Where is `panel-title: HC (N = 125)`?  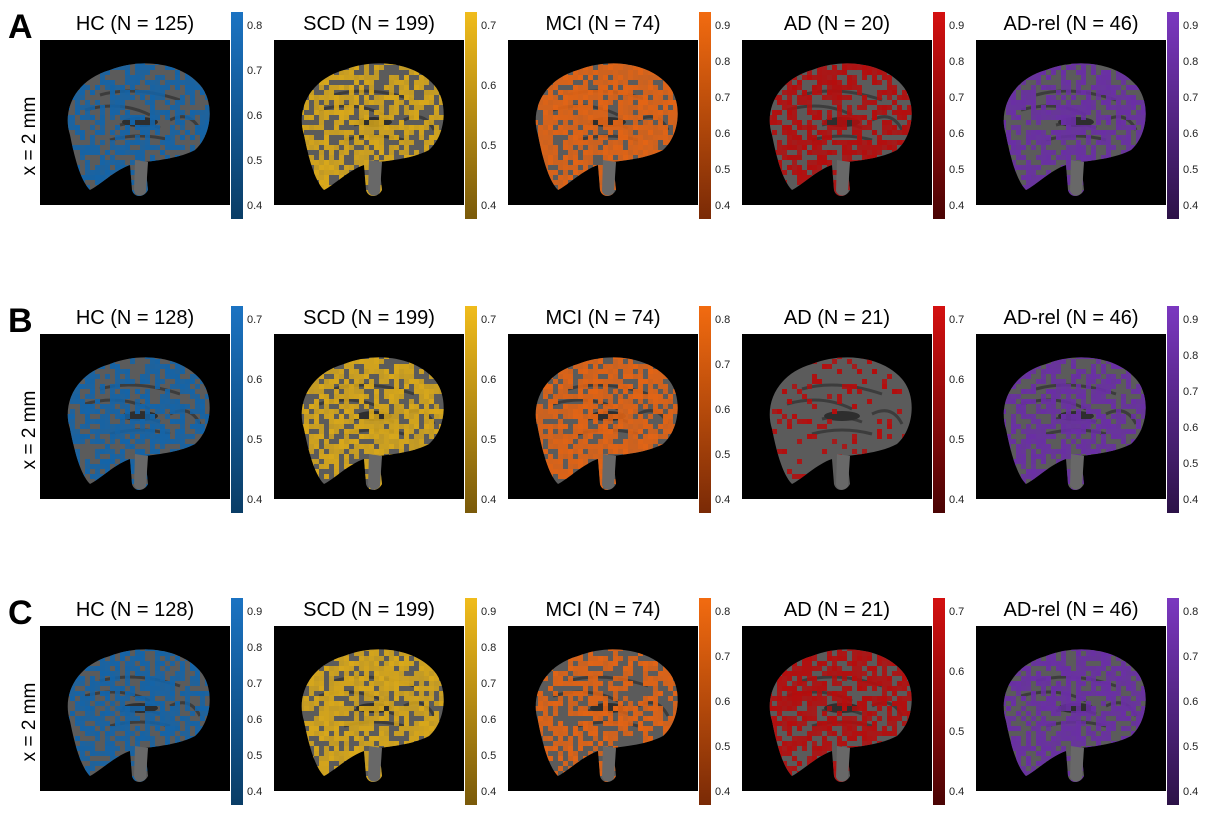
panel-title: HC (N = 125) is located at coordinates (135, 24).